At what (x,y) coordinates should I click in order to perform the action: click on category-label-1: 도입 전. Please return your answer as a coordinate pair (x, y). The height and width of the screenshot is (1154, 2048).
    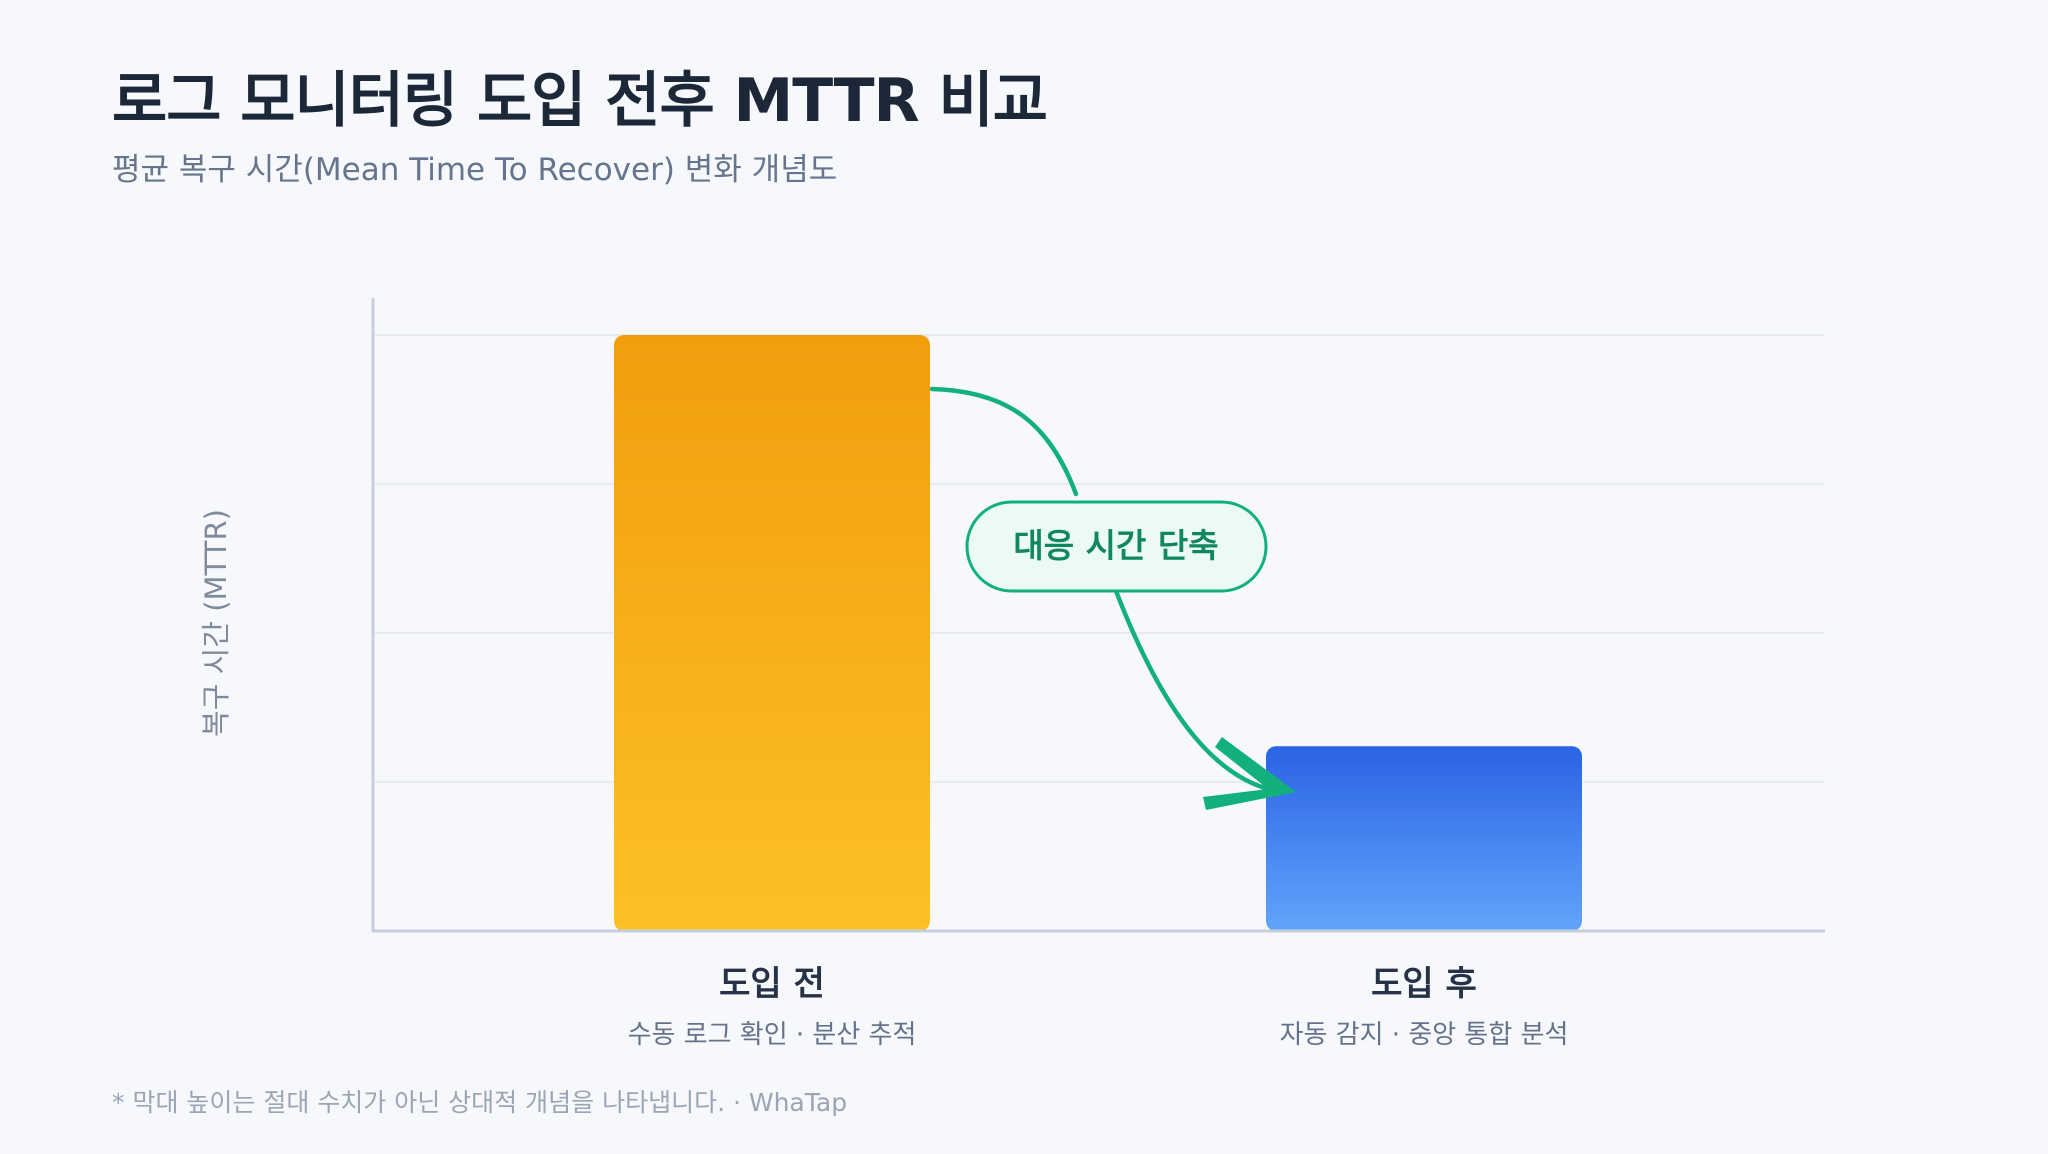
    Looking at the image, I should click on (772, 984).